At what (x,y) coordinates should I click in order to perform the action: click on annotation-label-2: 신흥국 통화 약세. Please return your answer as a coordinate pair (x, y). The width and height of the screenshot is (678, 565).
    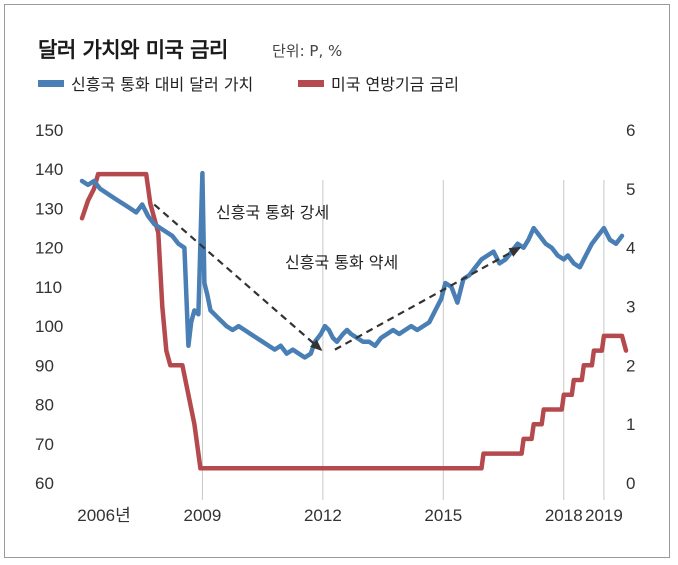
    Looking at the image, I should click on (341, 262).